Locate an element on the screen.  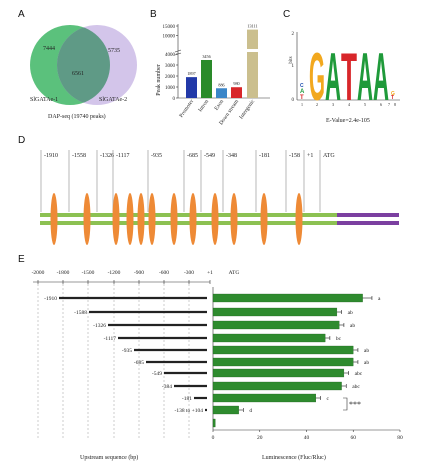
logo-position-label: 2 is located at coordinates (317, 104).